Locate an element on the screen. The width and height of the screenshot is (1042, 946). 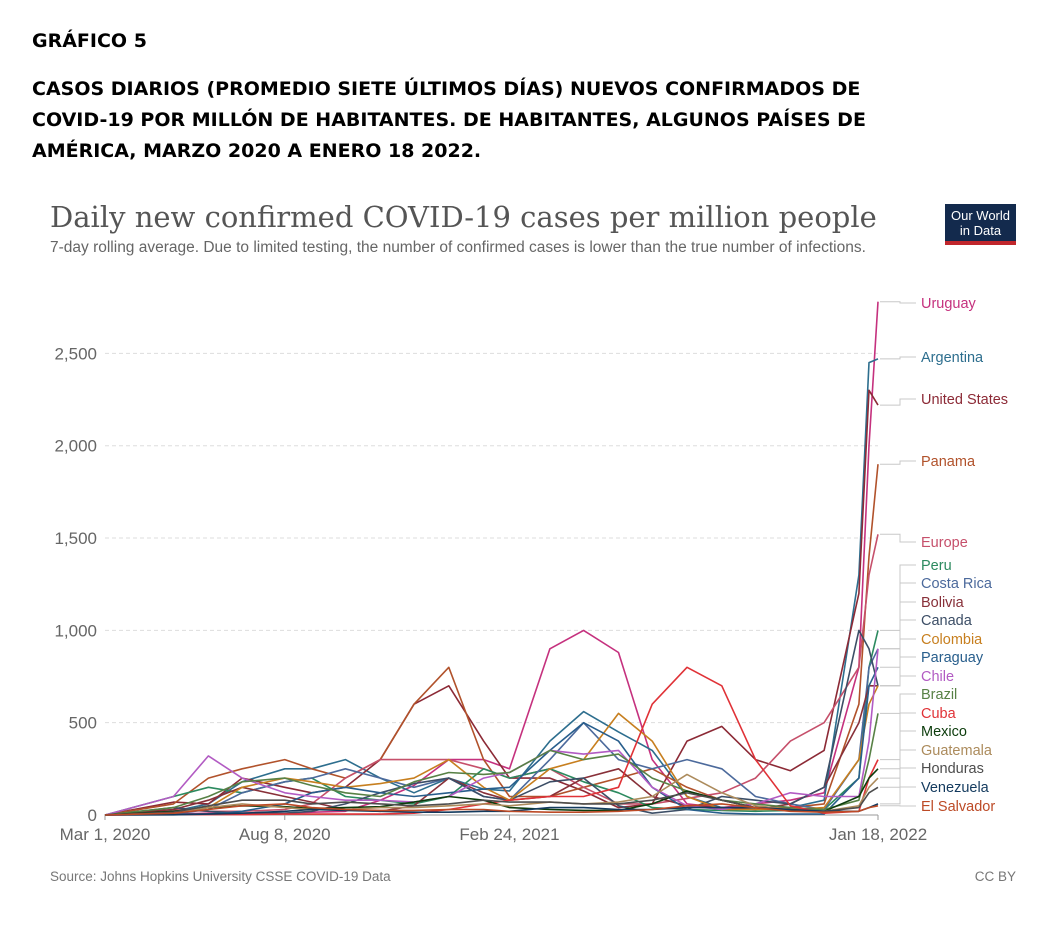
series-line-el-salvador is located at coordinates (491, 809).